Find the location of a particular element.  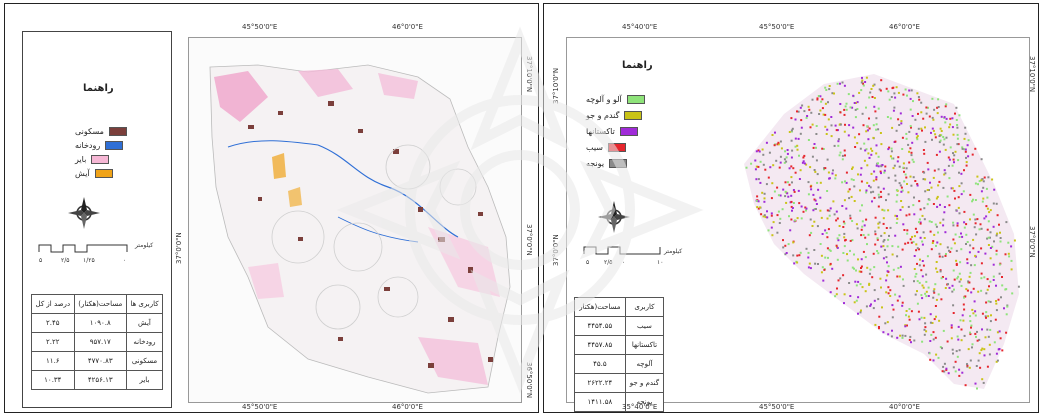

scale-tick: ۵ is located at coordinates (41, 260).